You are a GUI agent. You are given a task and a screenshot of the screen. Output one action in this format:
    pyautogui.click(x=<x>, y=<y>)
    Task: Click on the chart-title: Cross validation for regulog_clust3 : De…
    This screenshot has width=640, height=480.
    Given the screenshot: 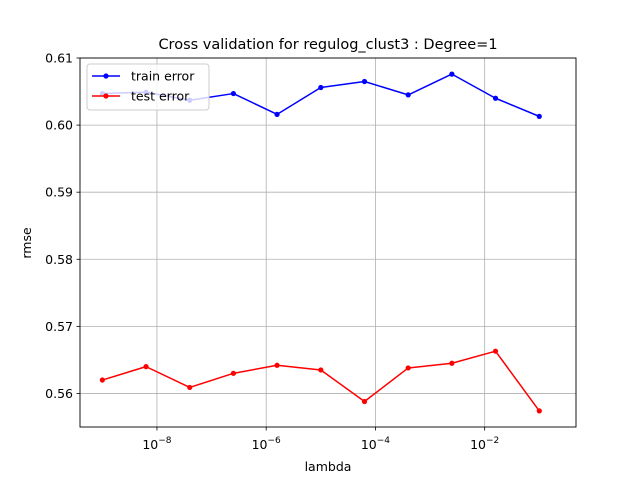 What is the action you would take?
    pyautogui.click(x=327, y=45)
    